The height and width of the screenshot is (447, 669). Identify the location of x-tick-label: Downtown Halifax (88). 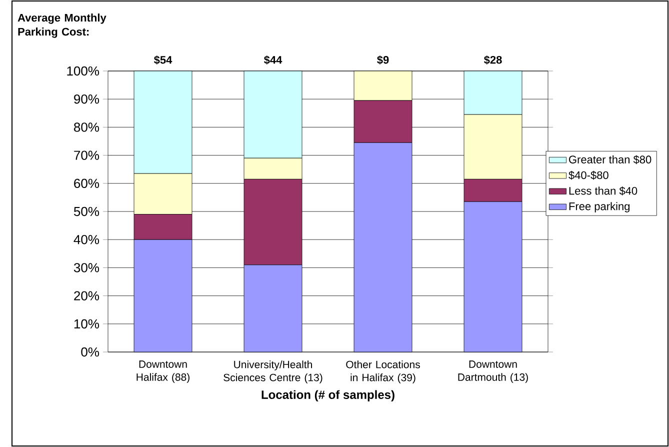
(163, 371).